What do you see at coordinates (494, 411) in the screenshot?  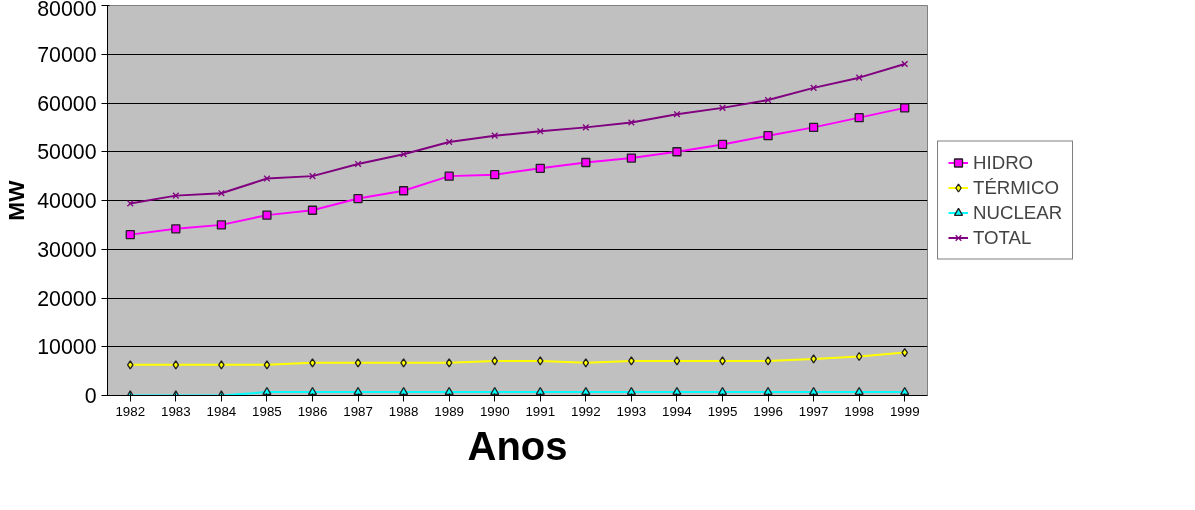 I see `x-tick-label: 1990` at bounding box center [494, 411].